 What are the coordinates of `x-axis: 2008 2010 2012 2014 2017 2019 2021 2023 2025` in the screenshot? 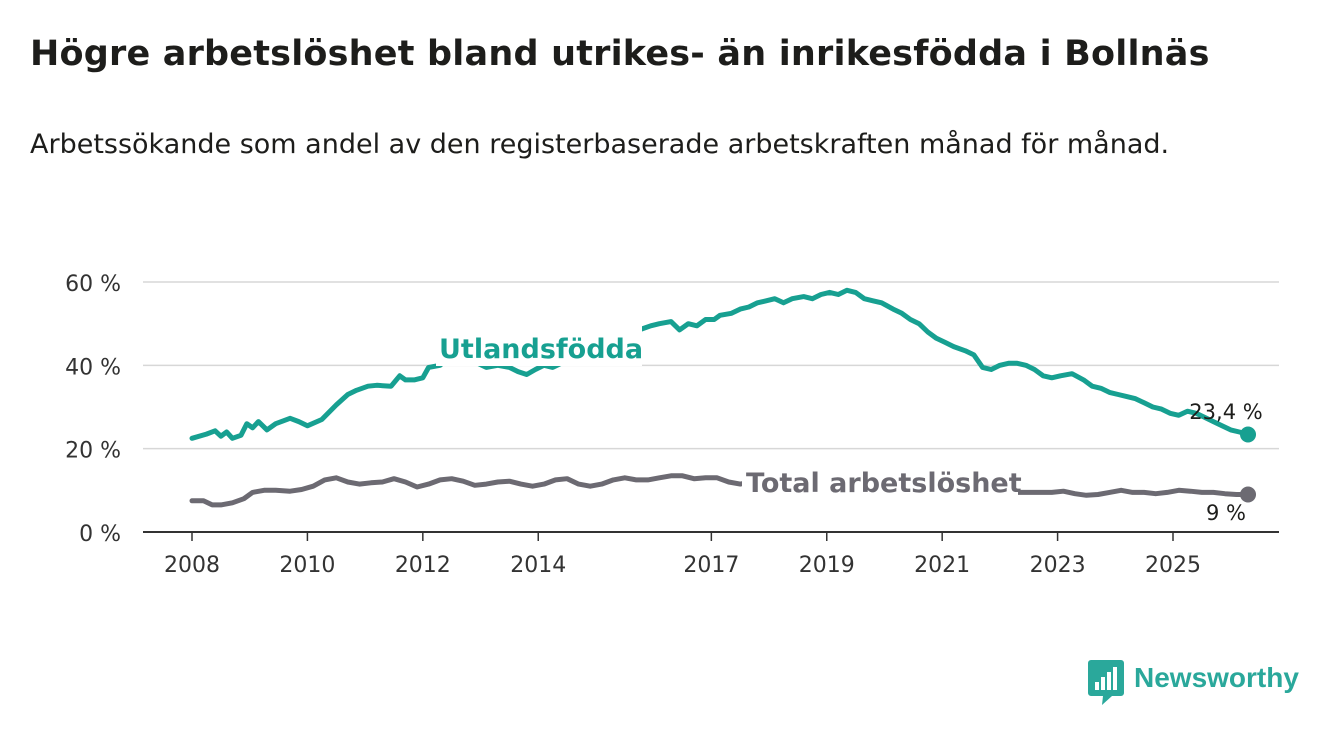 It's located at (711, 554).